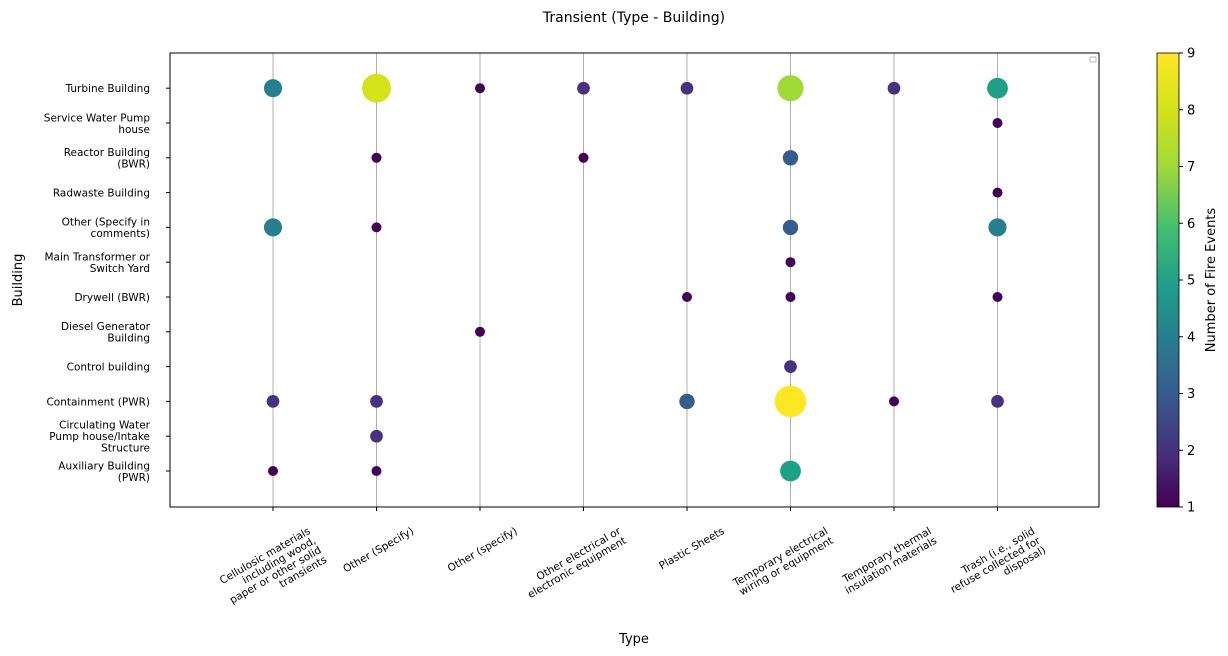 Image resolution: width=1228 pixels, height=656 pixels. I want to click on colorbar-tick-label: 9, so click(1191, 54).